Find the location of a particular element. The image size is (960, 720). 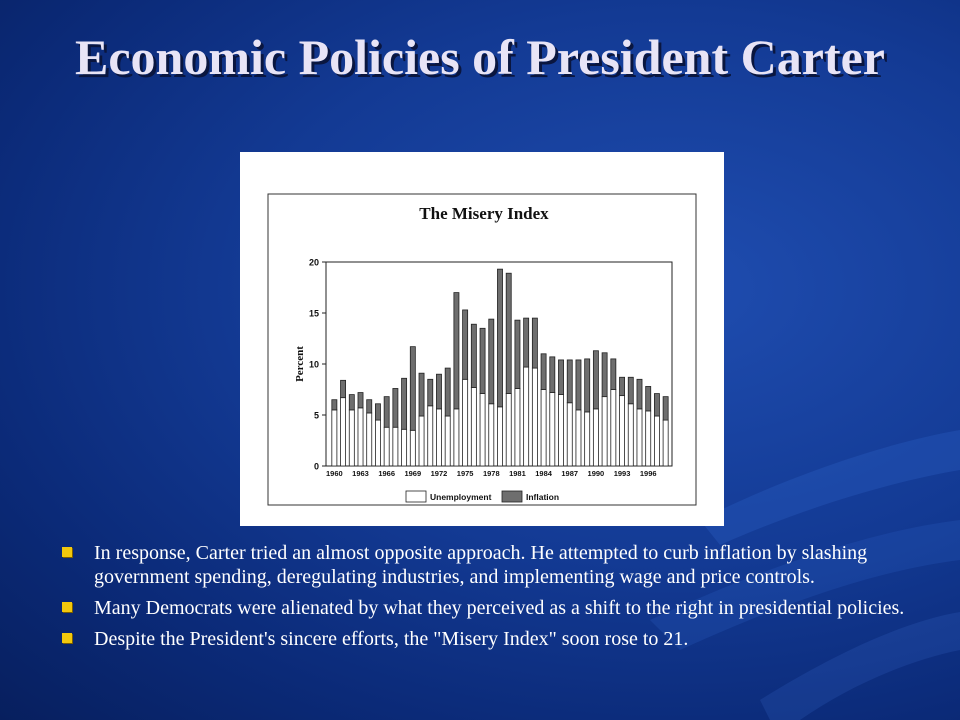

legend-label: Unemployment is located at coordinates (461, 497).